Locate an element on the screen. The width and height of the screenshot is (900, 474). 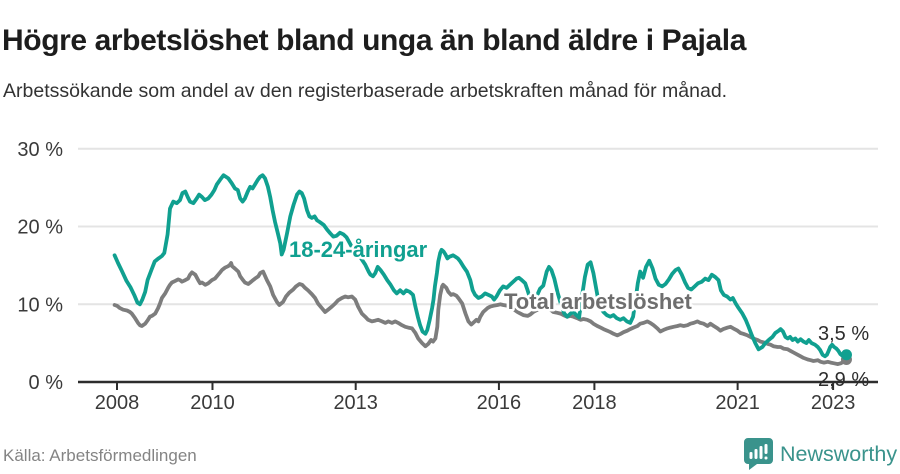
y-tick-label: 10 % is located at coordinates (40, 305).